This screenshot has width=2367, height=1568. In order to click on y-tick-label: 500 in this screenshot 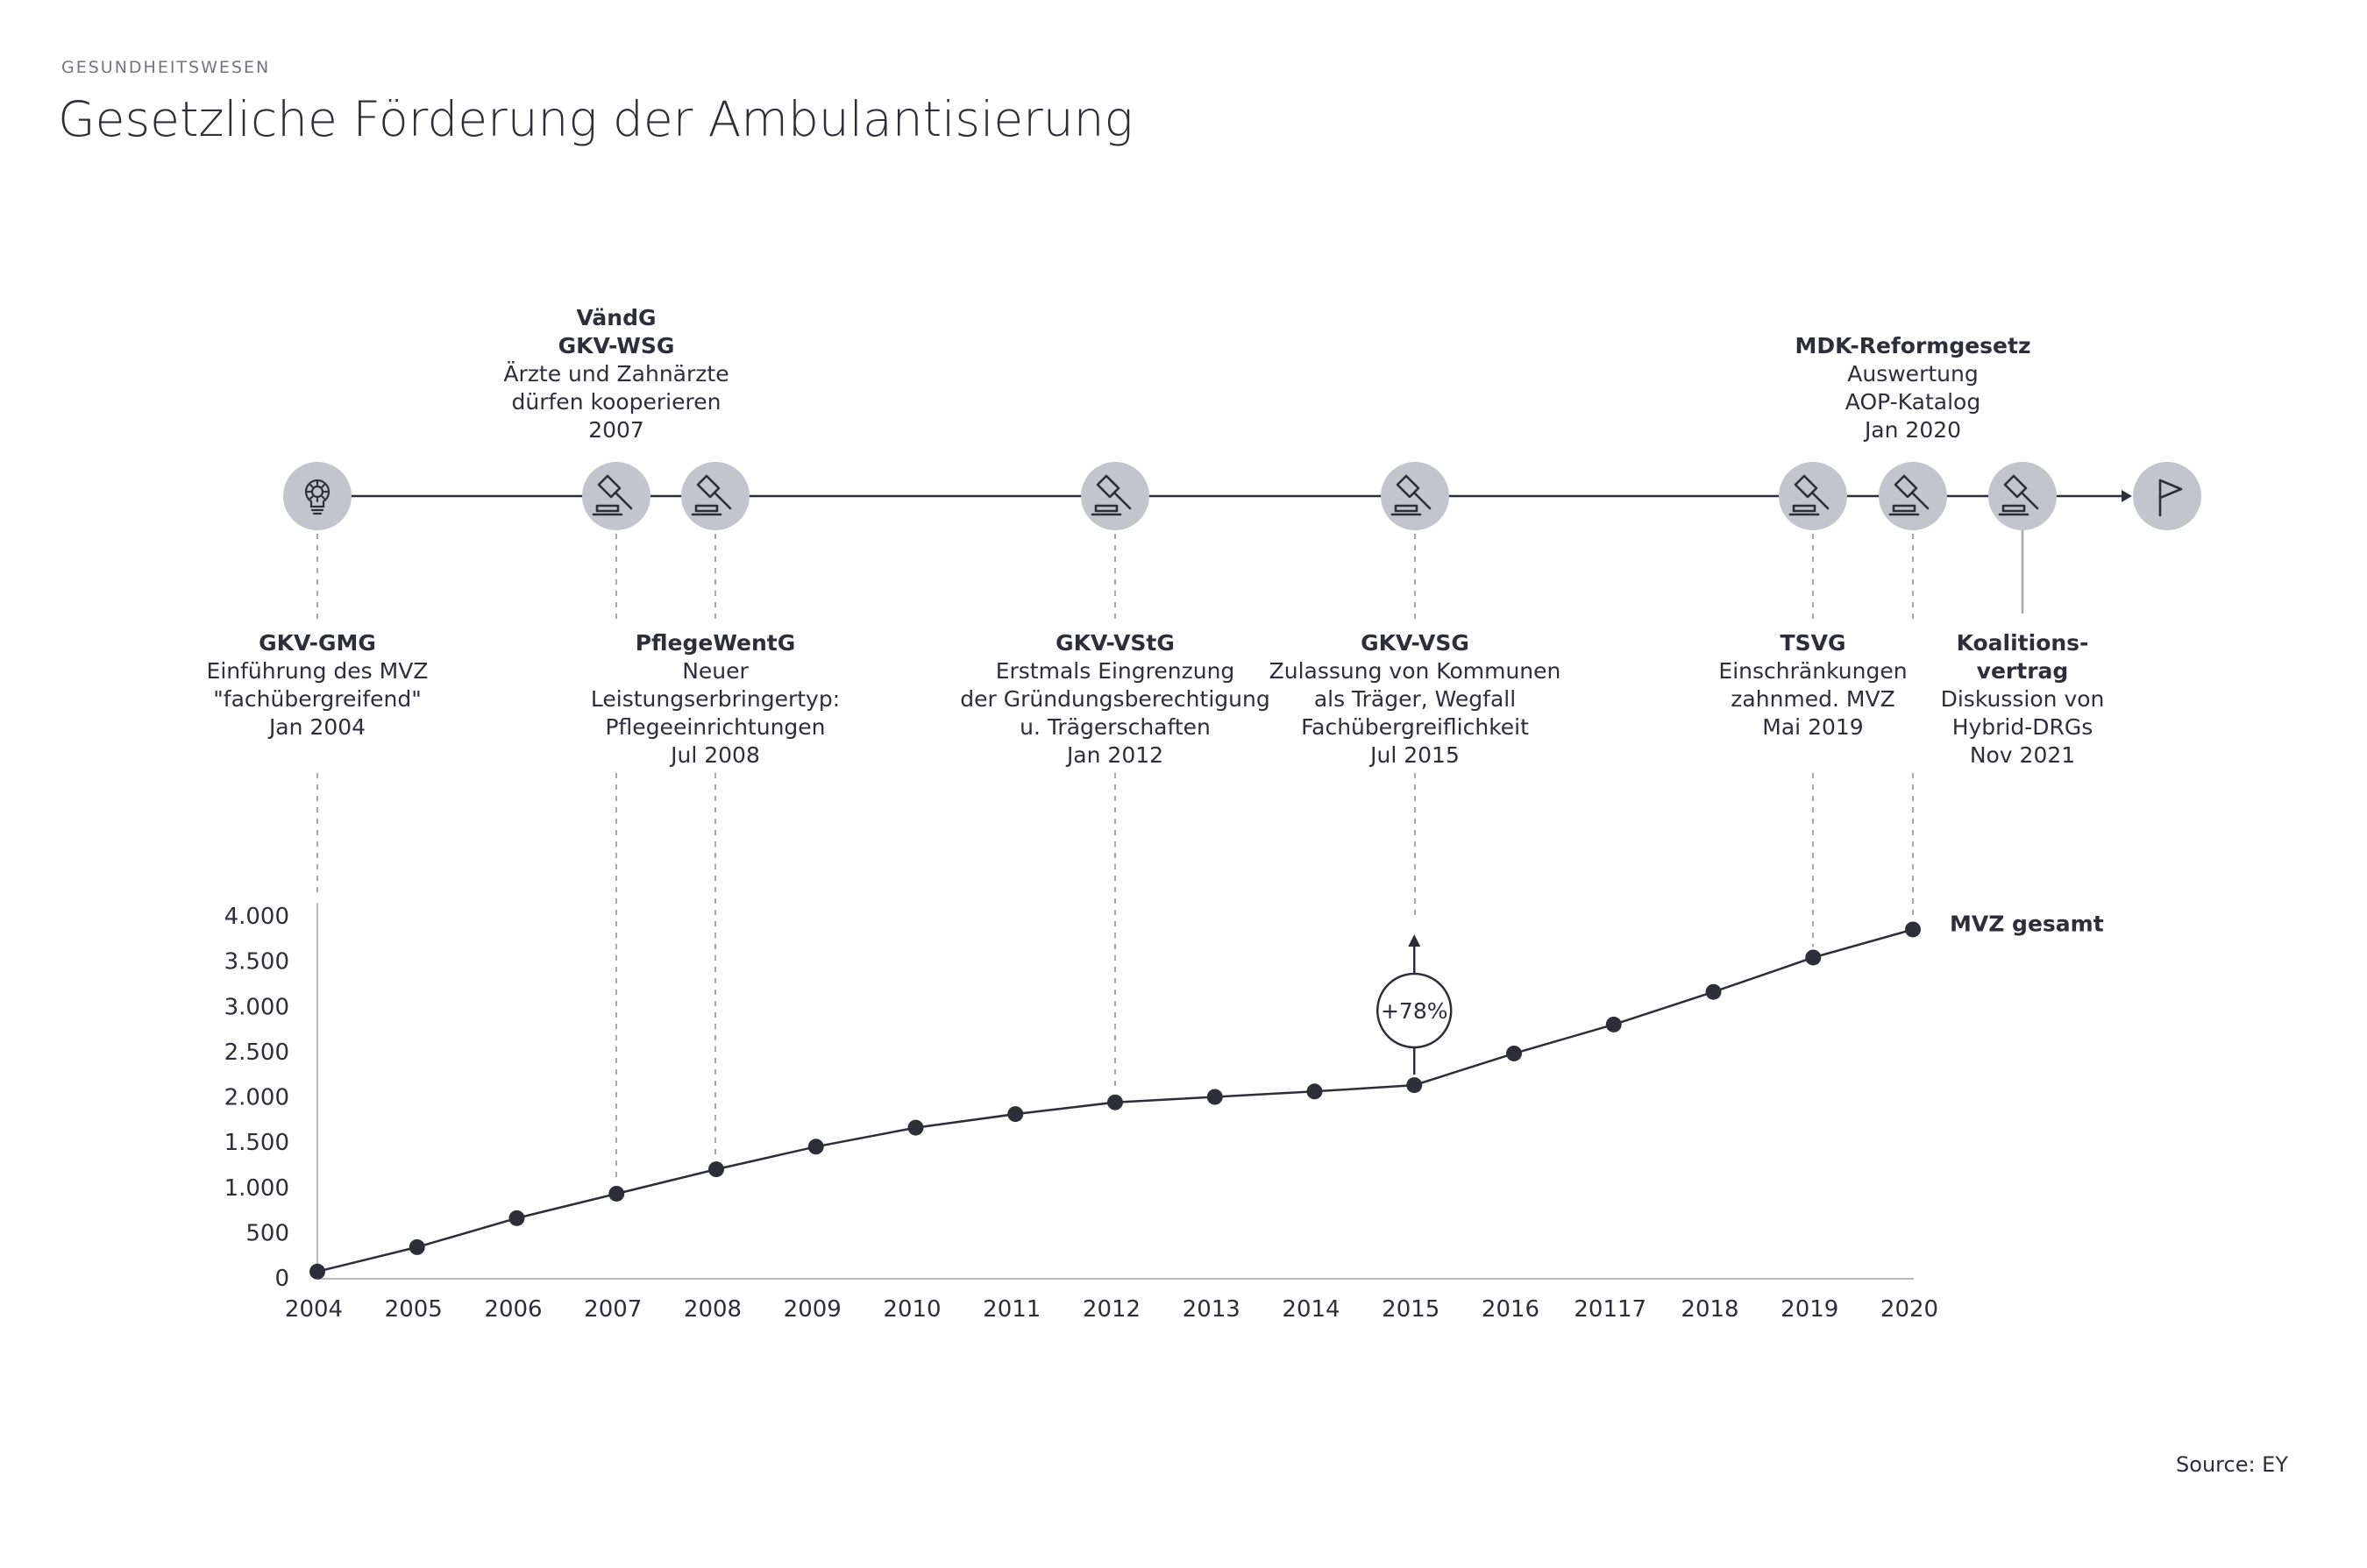, I will do `click(267, 1233)`.